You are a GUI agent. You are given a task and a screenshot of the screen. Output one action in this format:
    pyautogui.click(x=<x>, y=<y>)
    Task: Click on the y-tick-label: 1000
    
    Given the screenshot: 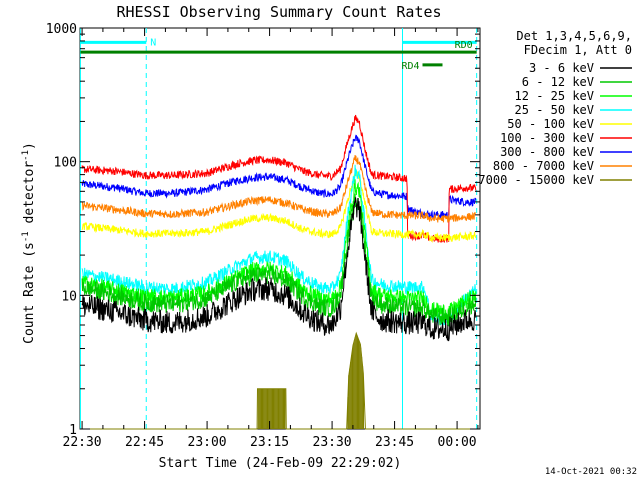 What is the action you would take?
    pyautogui.click(x=61, y=29)
    